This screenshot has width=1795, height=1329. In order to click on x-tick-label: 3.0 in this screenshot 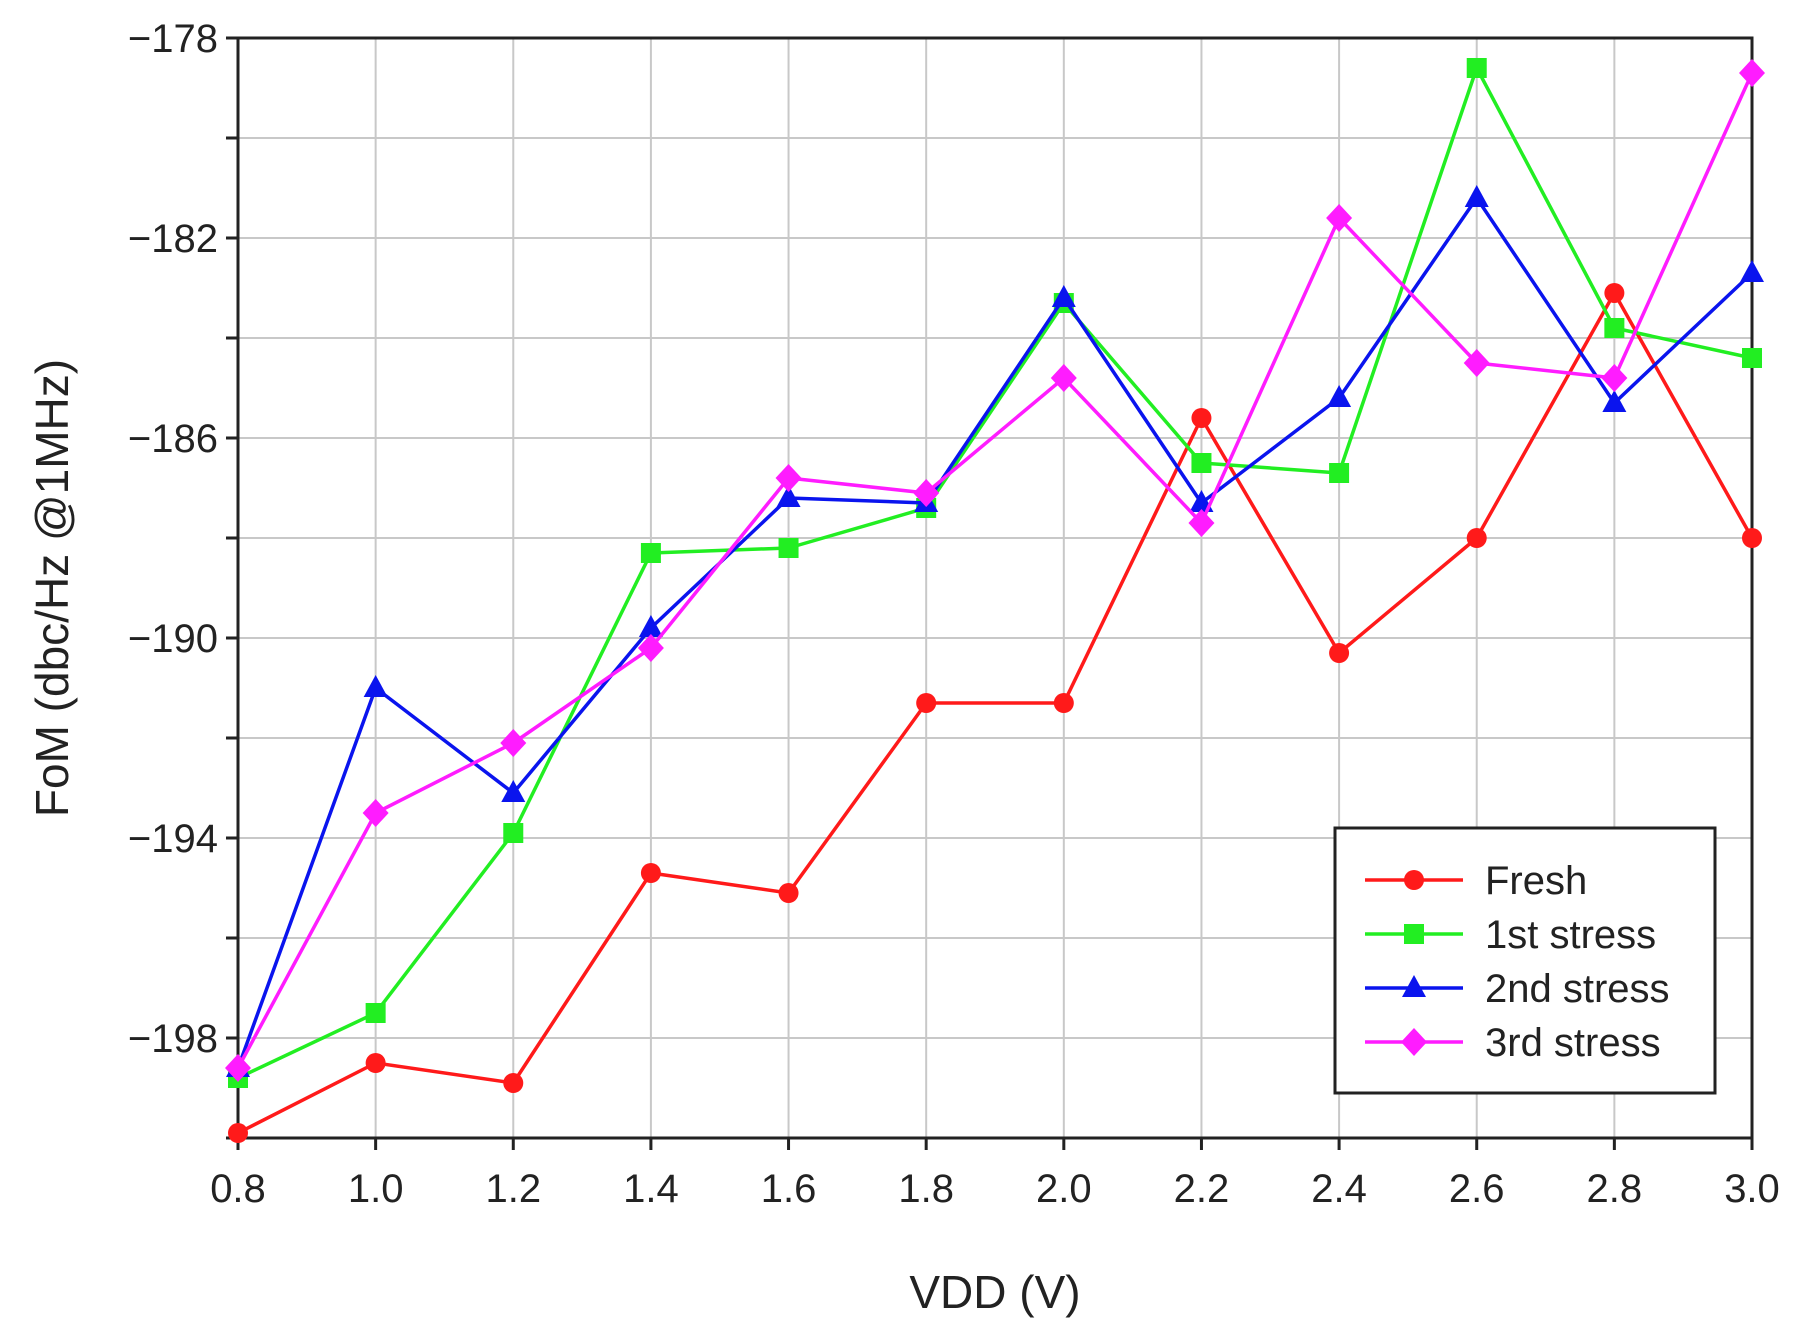, I will do `click(1752, 1189)`.